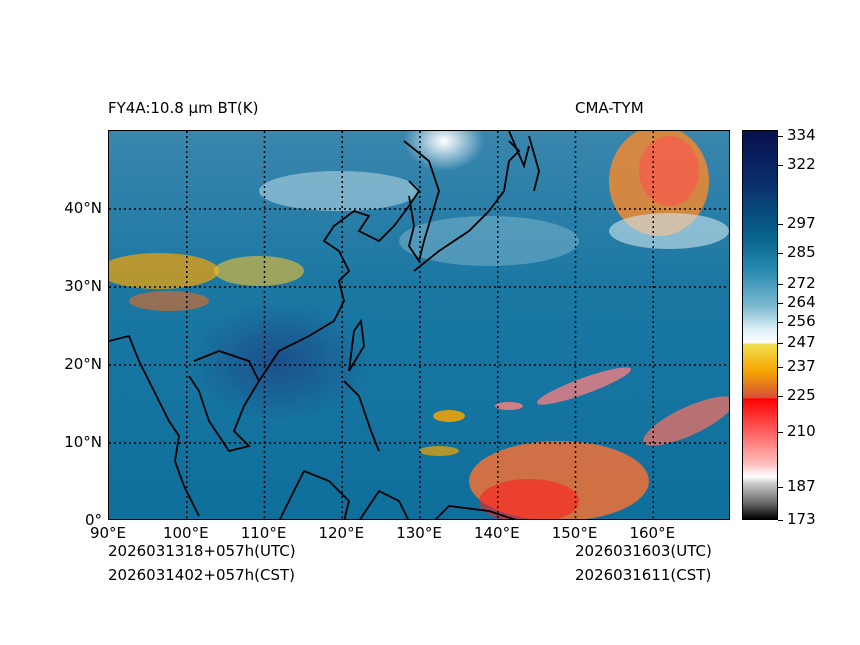  What do you see at coordinates (609, 108) in the screenshot?
I see `model-name: CMA-TYM` at bounding box center [609, 108].